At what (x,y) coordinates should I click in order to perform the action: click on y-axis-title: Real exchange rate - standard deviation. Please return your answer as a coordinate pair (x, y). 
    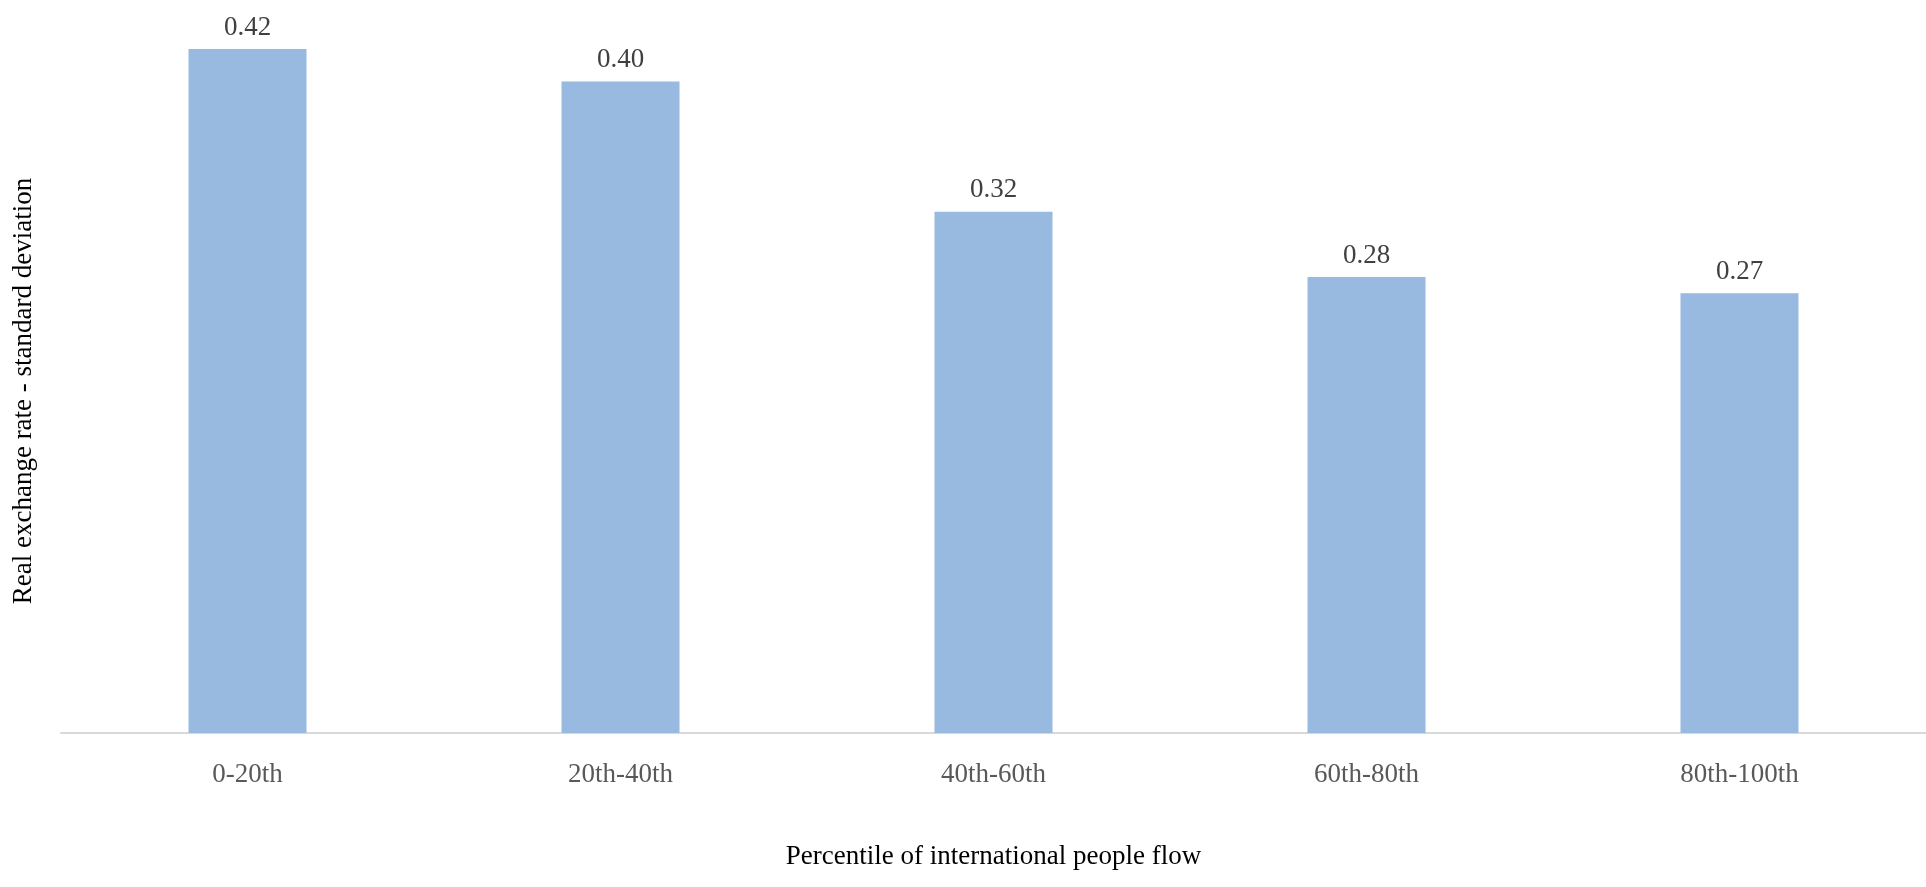
    Looking at the image, I should click on (21, 391).